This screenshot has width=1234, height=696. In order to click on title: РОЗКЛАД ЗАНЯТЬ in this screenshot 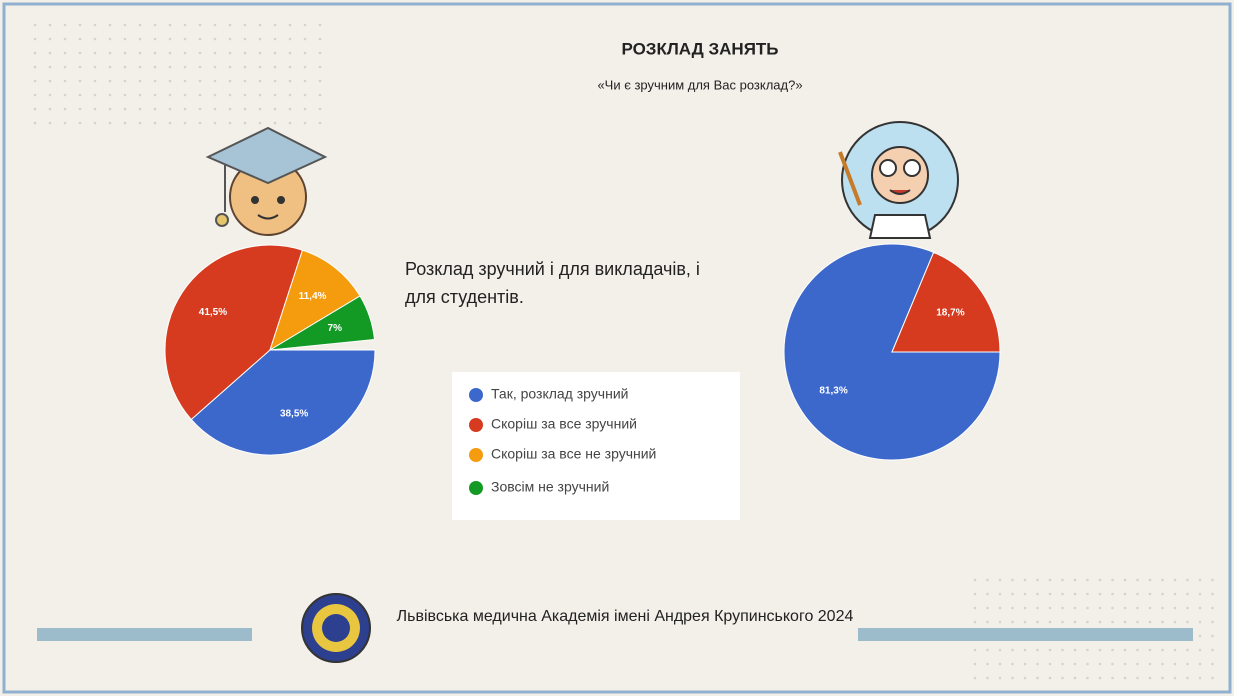, I will do `click(699, 48)`.